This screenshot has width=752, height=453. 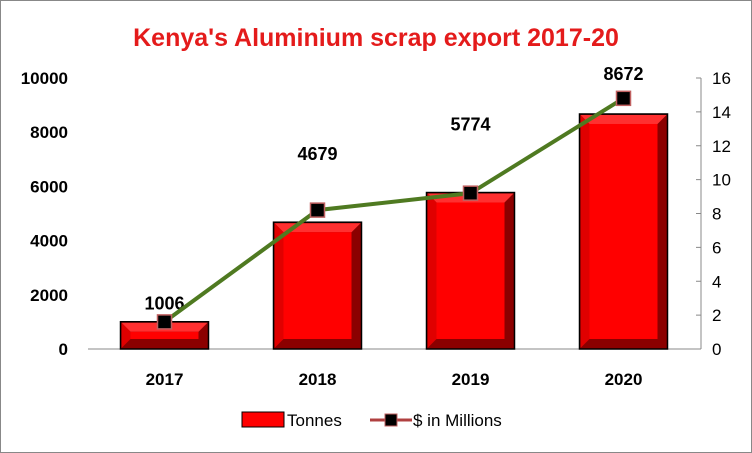 I want to click on y-right-tick-label: 10, so click(x=721, y=180).